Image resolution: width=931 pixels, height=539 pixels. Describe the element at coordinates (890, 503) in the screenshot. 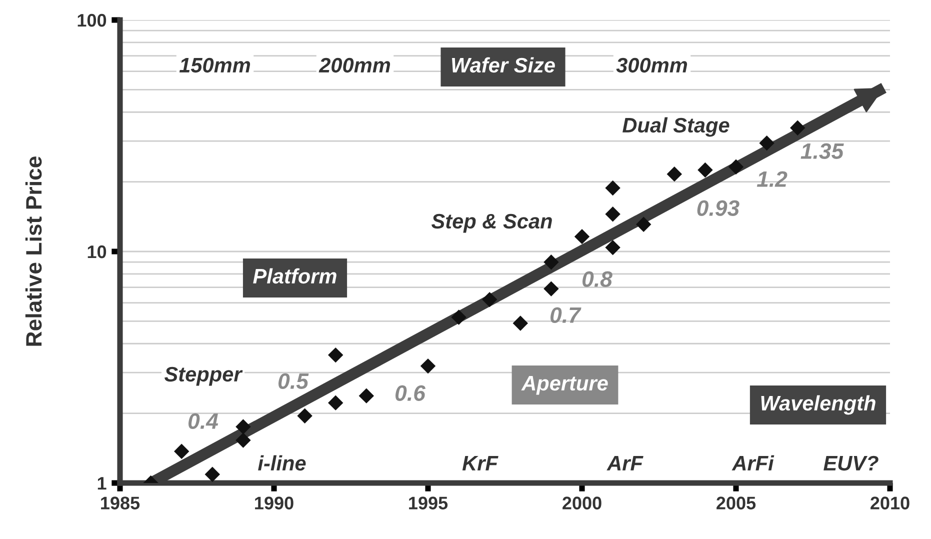

I see `x-tick-label: 2010` at that location.